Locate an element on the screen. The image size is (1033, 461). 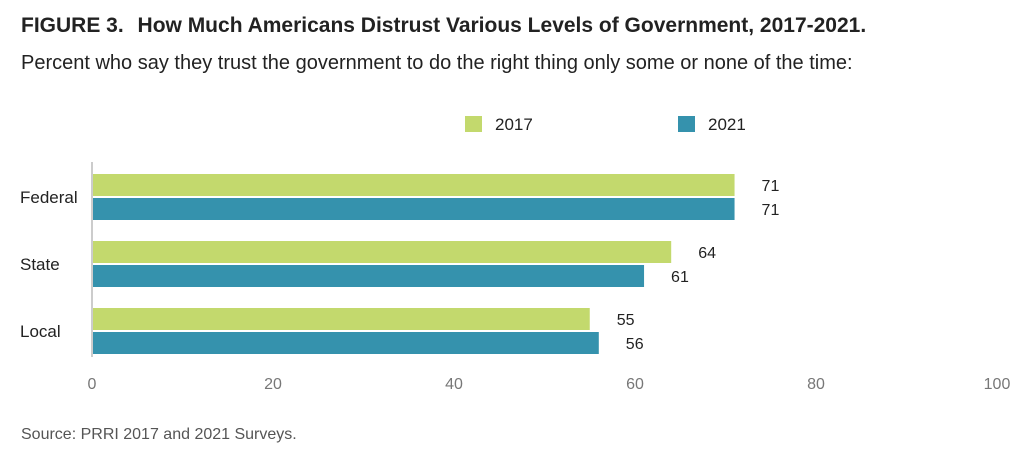
legend-label-2021: 2021 is located at coordinates (727, 124).